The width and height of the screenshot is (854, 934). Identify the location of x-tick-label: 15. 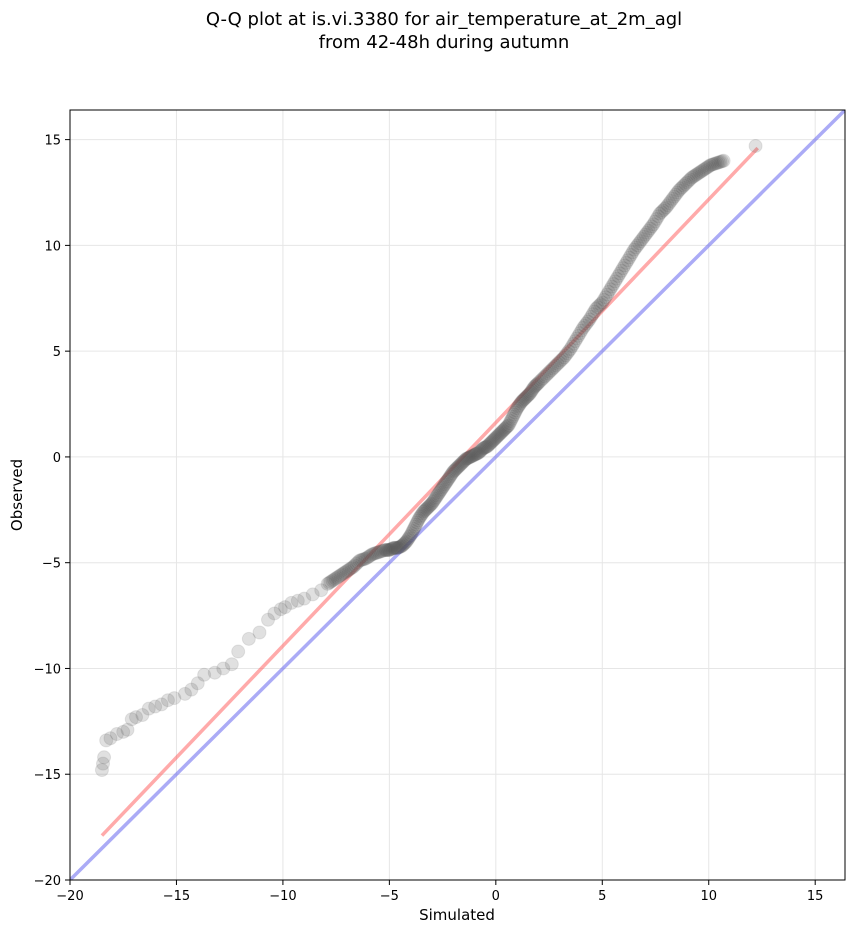
(815, 896).